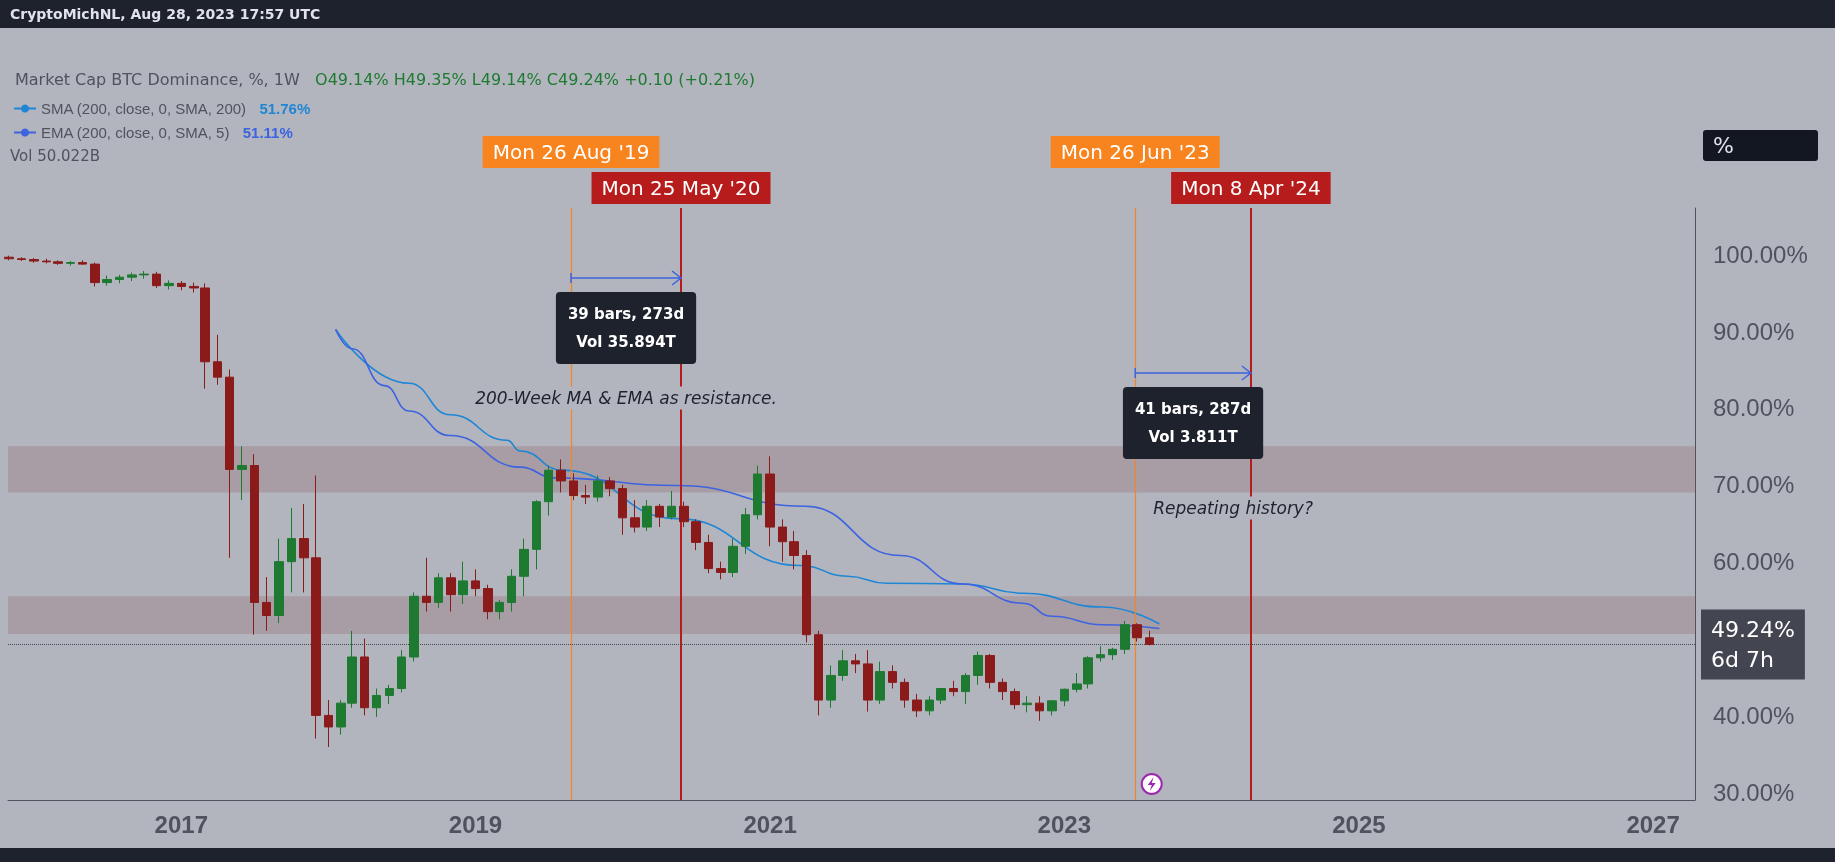 The image size is (1835, 862). What do you see at coordinates (1753, 644) in the screenshot?
I see `ref-line-label: 49.24% 6d 7h` at bounding box center [1753, 644].